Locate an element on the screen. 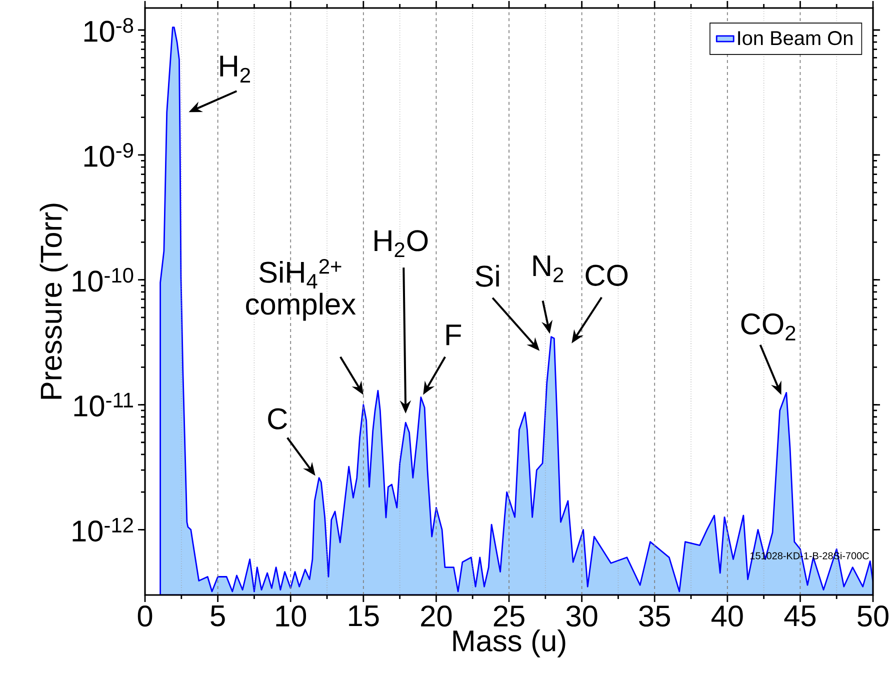 This screenshot has height=687, width=894. x-tick-label: 40 is located at coordinates (727, 616).